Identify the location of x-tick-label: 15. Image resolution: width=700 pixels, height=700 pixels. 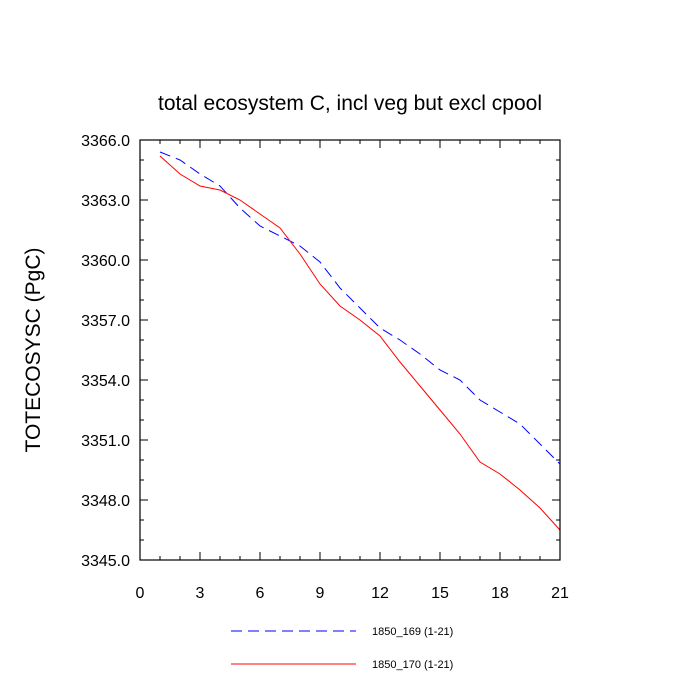
(440, 593).